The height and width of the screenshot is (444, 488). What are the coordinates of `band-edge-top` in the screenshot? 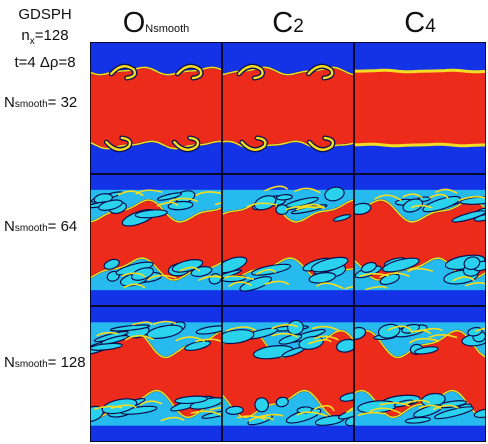 It's located at (288, 211).